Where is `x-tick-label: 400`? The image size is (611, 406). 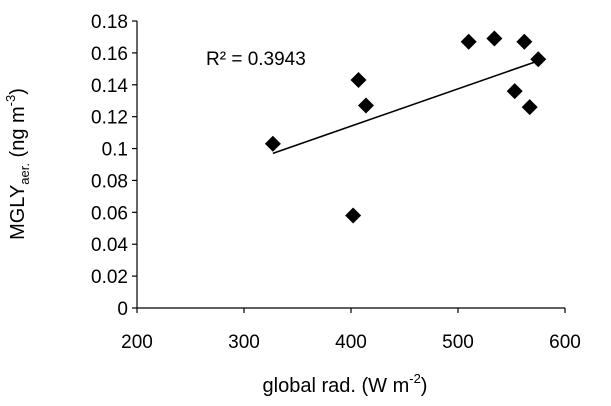 x-tick-label: 400 is located at coordinates (351, 342).